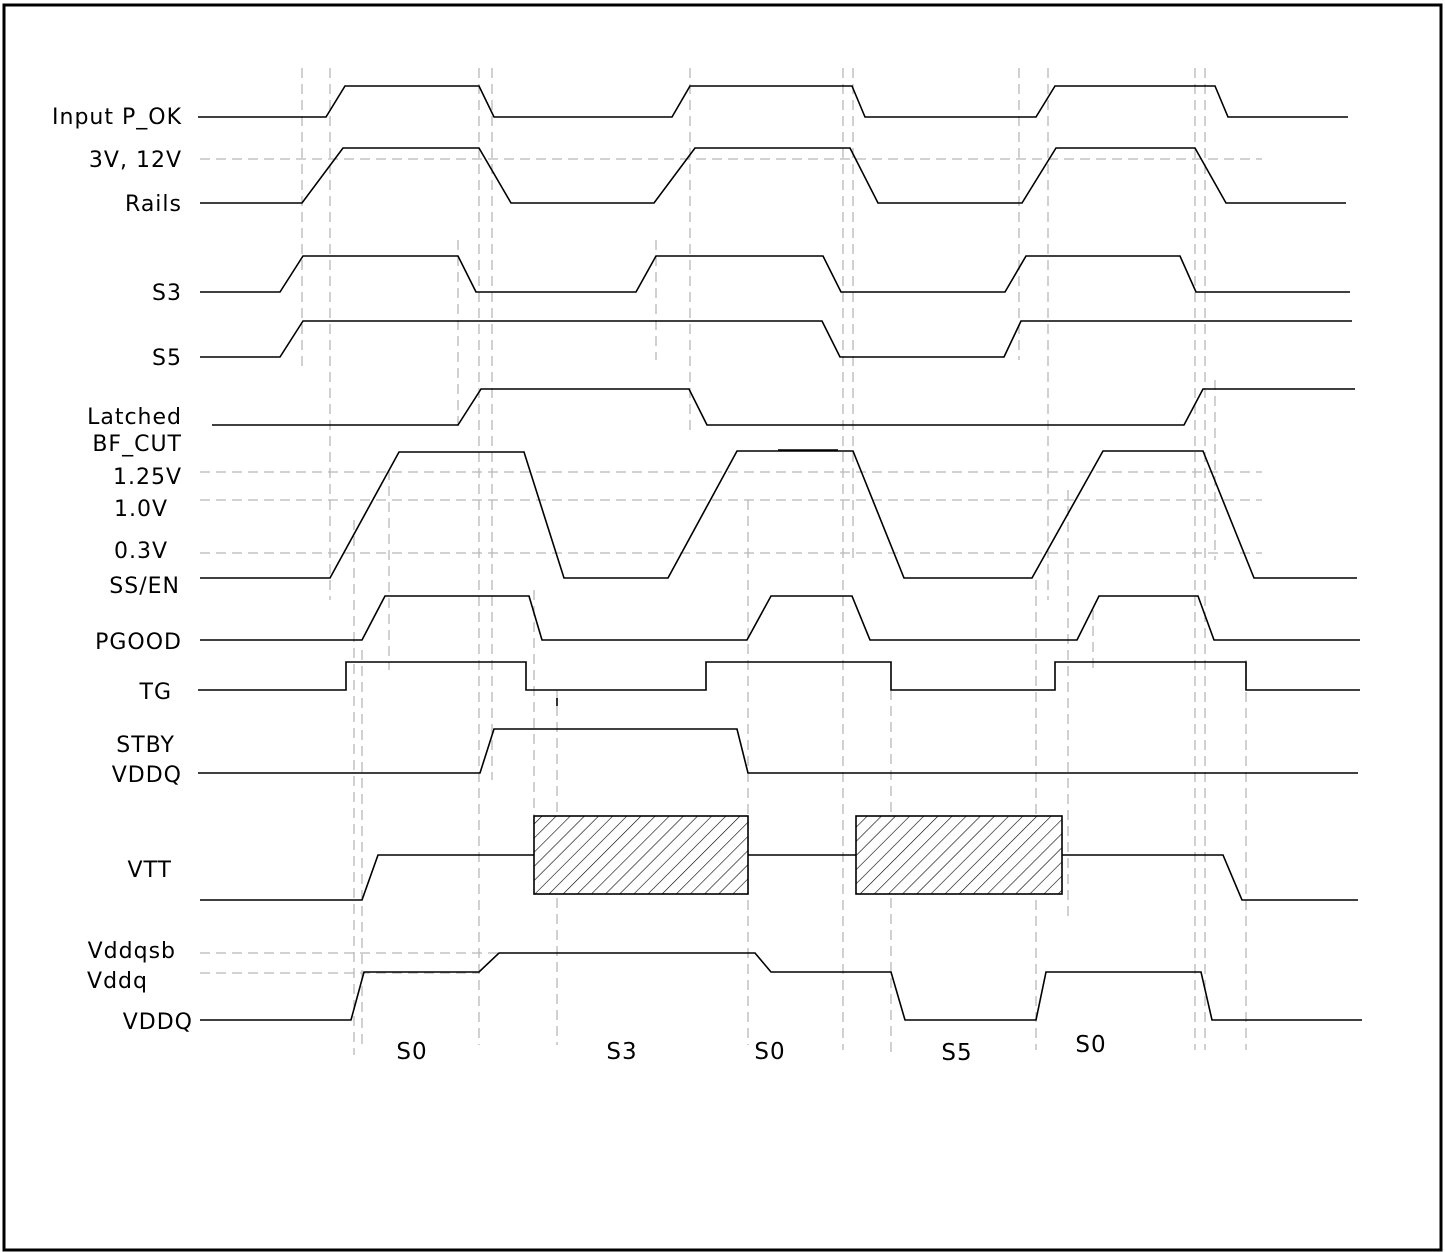 Image resolution: width=1445 pixels, height=1252 pixels. What do you see at coordinates (141, 509) in the screenshot?
I see `label-1.0v: 1.0V` at bounding box center [141, 509].